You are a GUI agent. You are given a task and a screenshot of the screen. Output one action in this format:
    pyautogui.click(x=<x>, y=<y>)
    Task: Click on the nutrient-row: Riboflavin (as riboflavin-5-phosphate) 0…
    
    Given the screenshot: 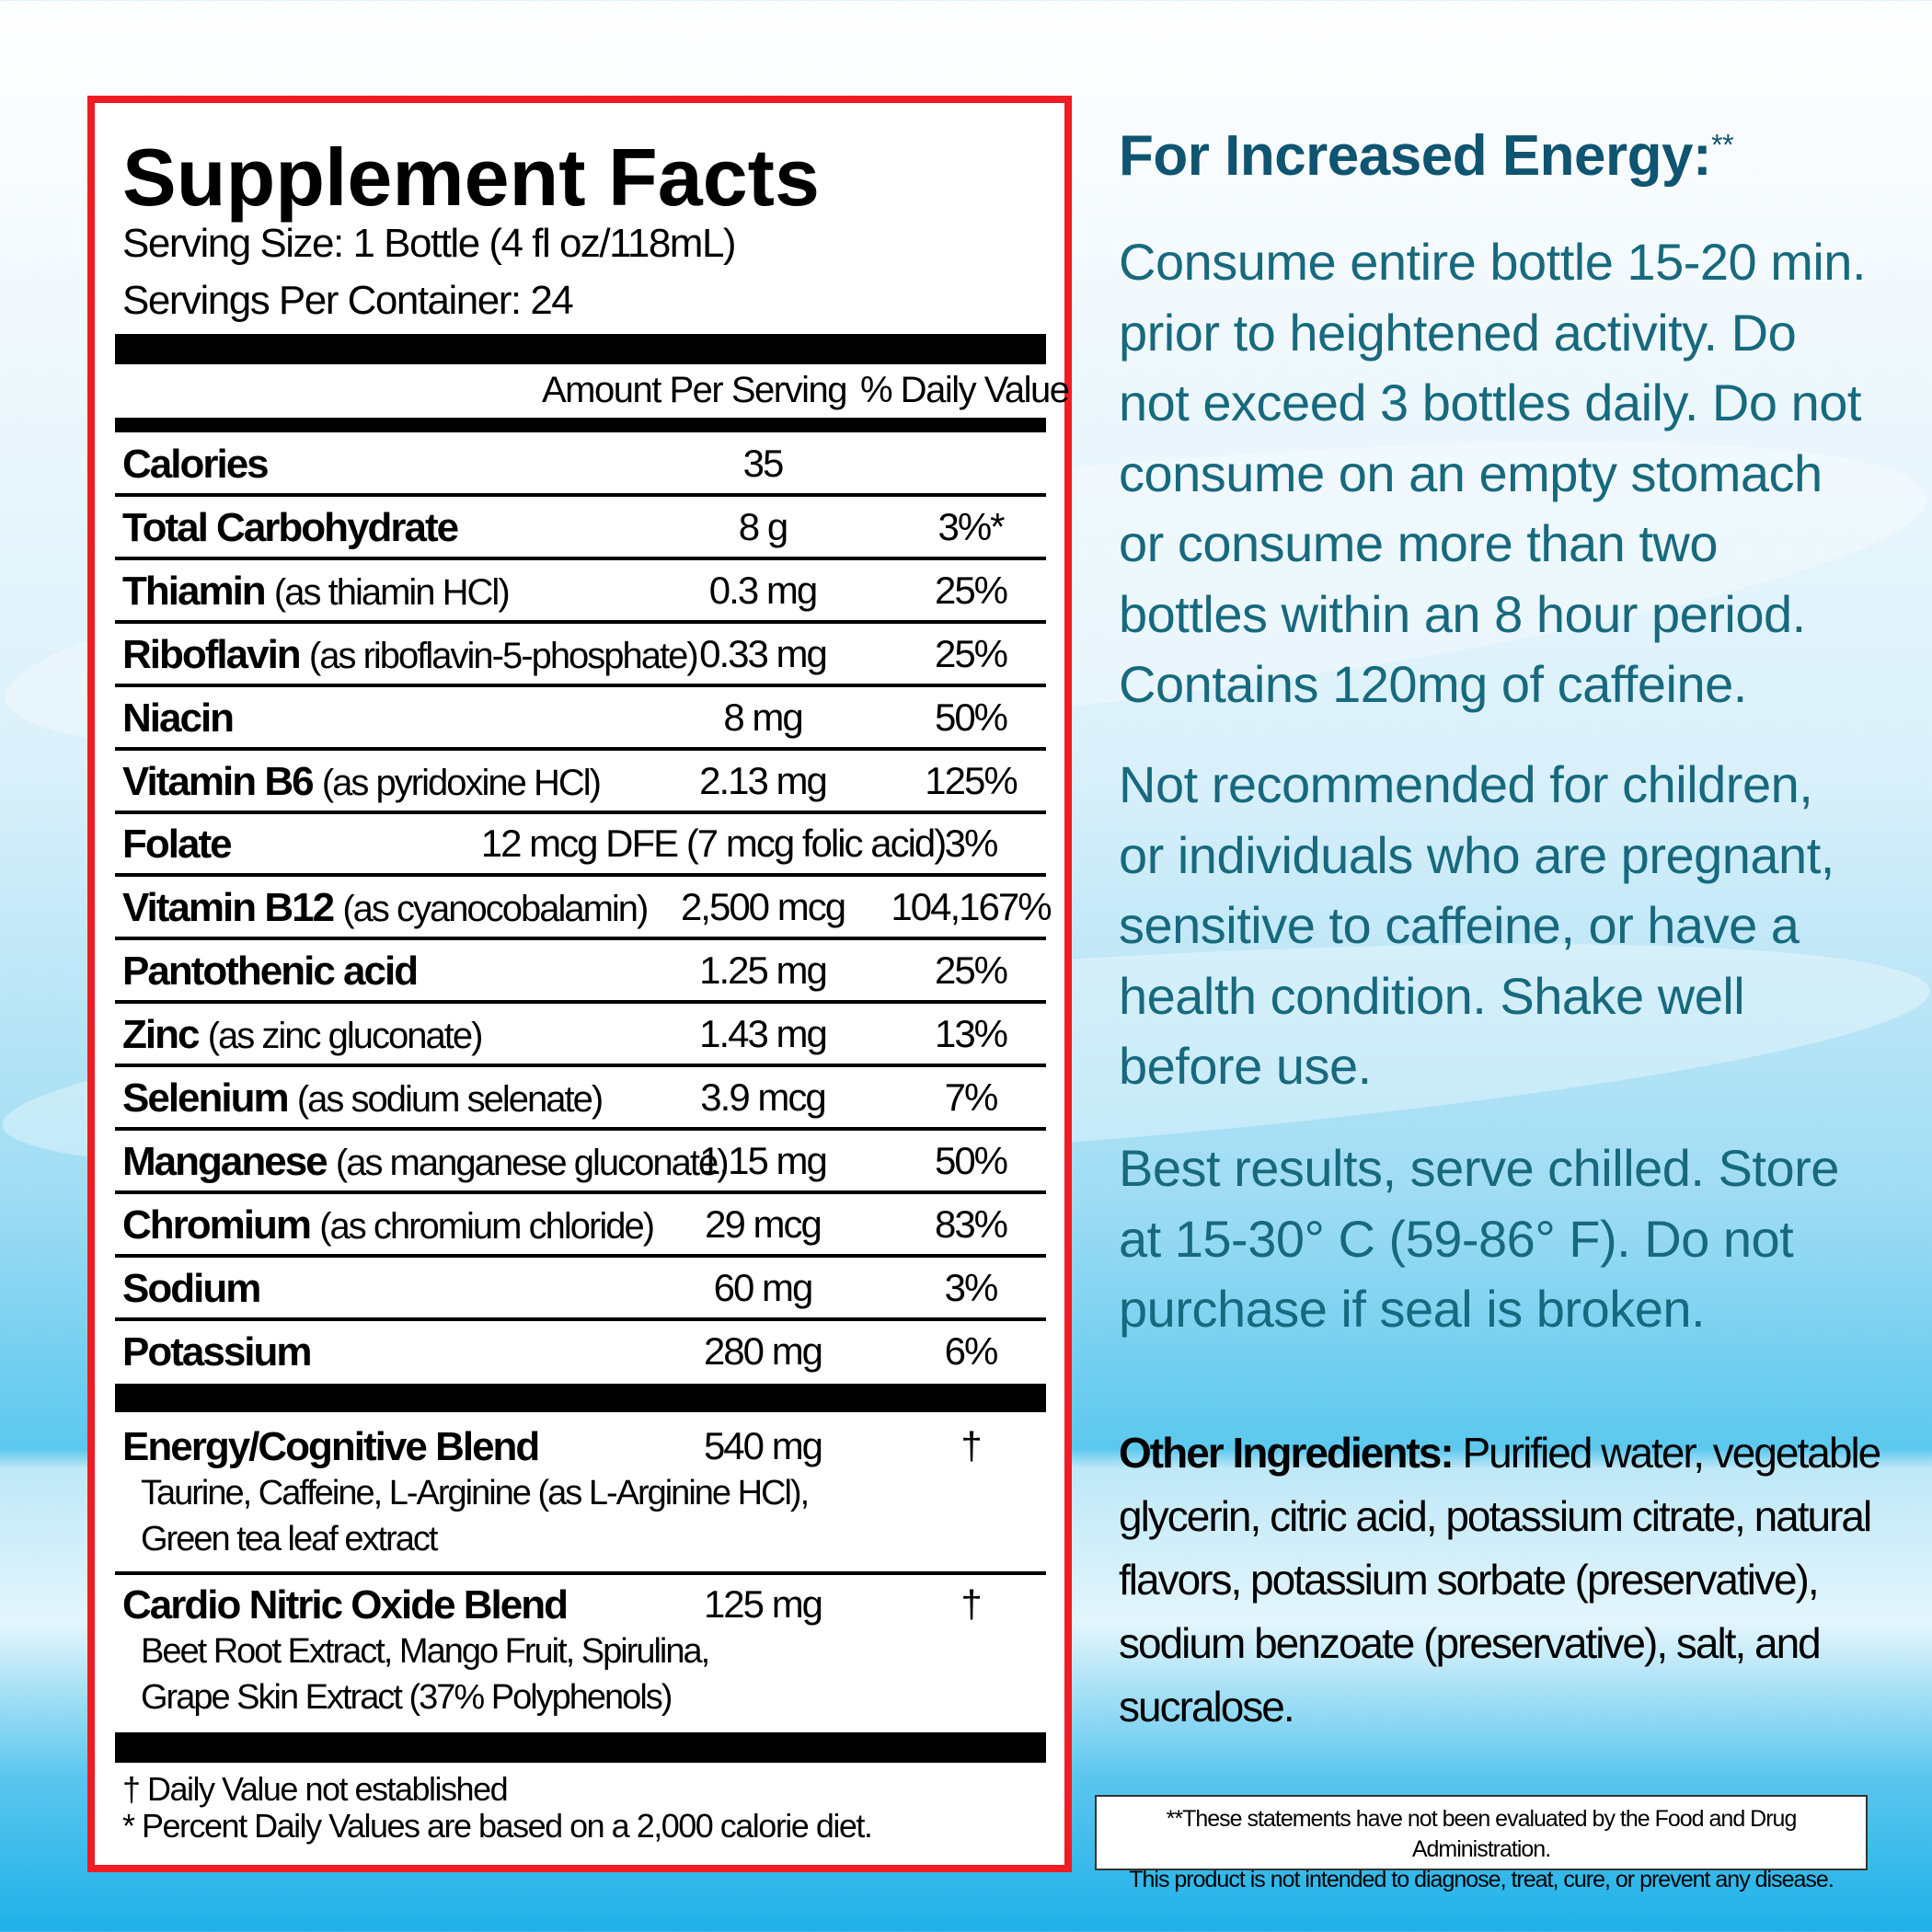 What is the action you would take?
    pyautogui.click(x=580, y=654)
    